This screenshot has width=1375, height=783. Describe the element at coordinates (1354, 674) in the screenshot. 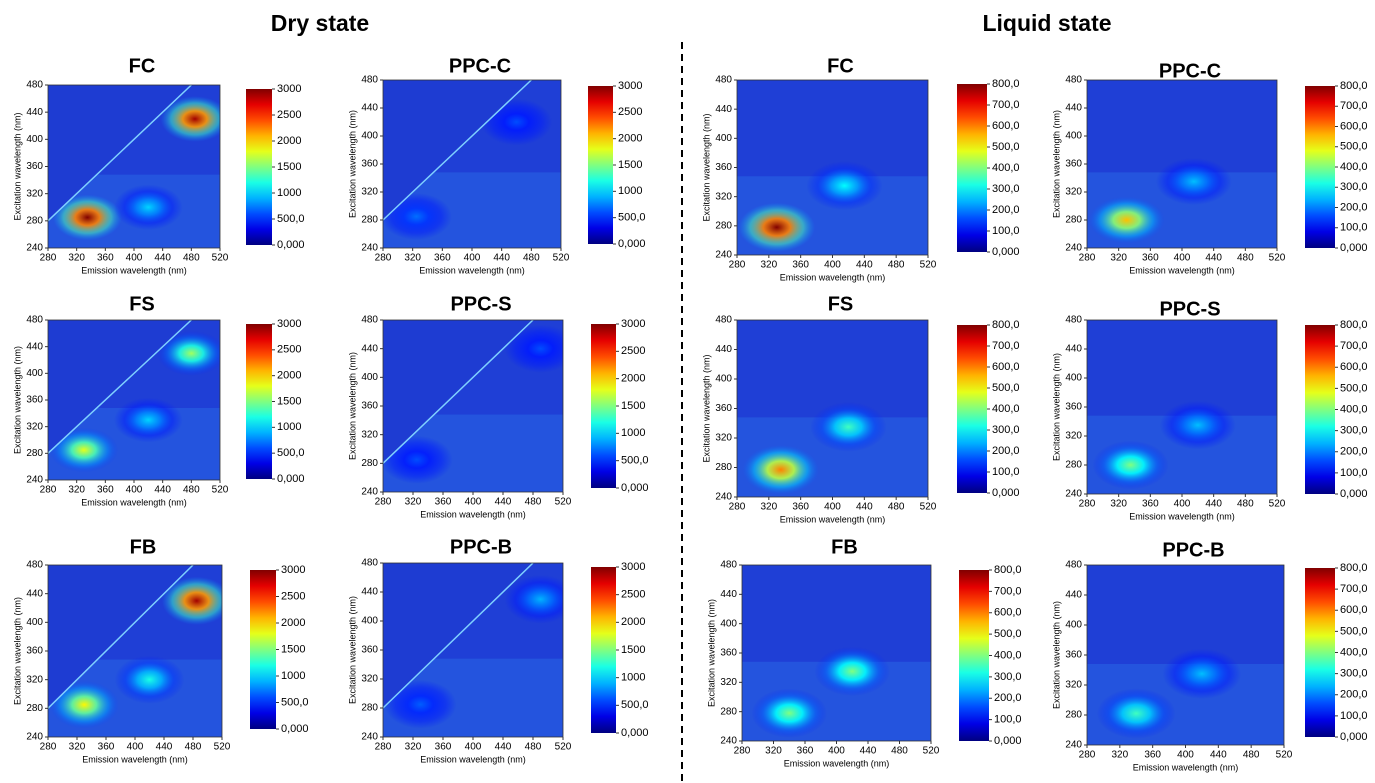

I see `colorbar-tick-label: 300,0` at that location.